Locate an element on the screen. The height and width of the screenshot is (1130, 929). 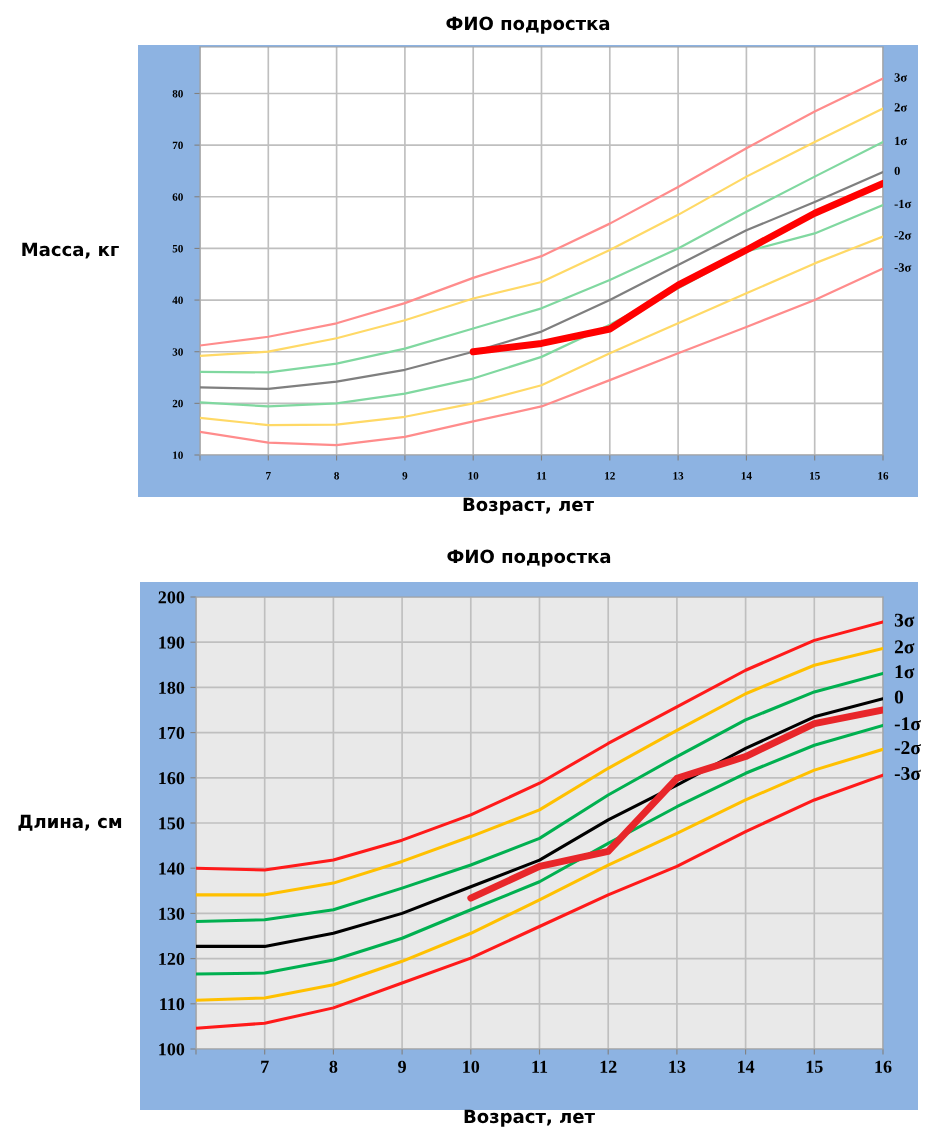
y-tick-label: 170 is located at coordinates (172, 733).